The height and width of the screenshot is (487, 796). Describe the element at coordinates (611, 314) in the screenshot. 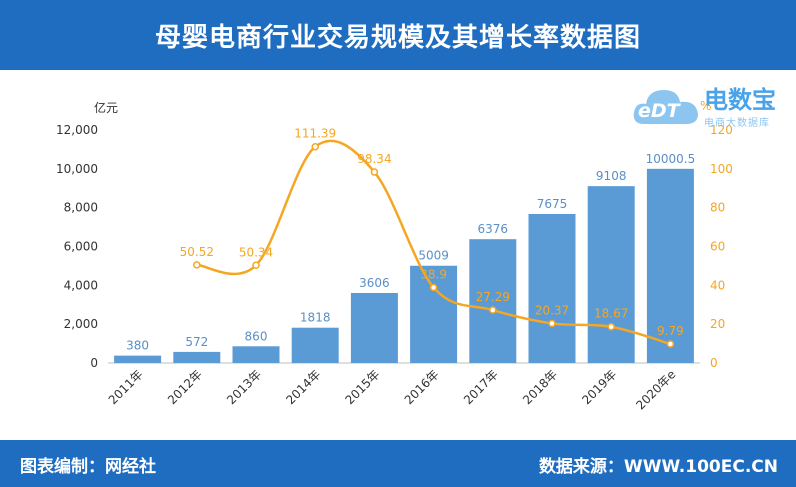

I see `growth-rate-label: 18.67` at that location.